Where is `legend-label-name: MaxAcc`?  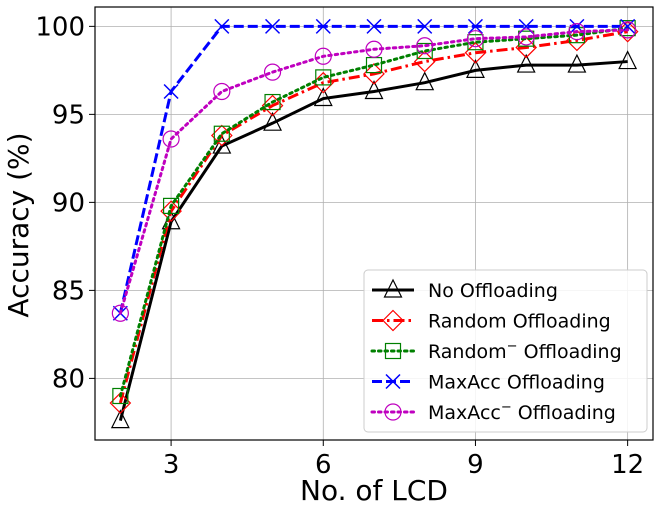
legend-label-name: MaxAcc is located at coordinates (464, 413).